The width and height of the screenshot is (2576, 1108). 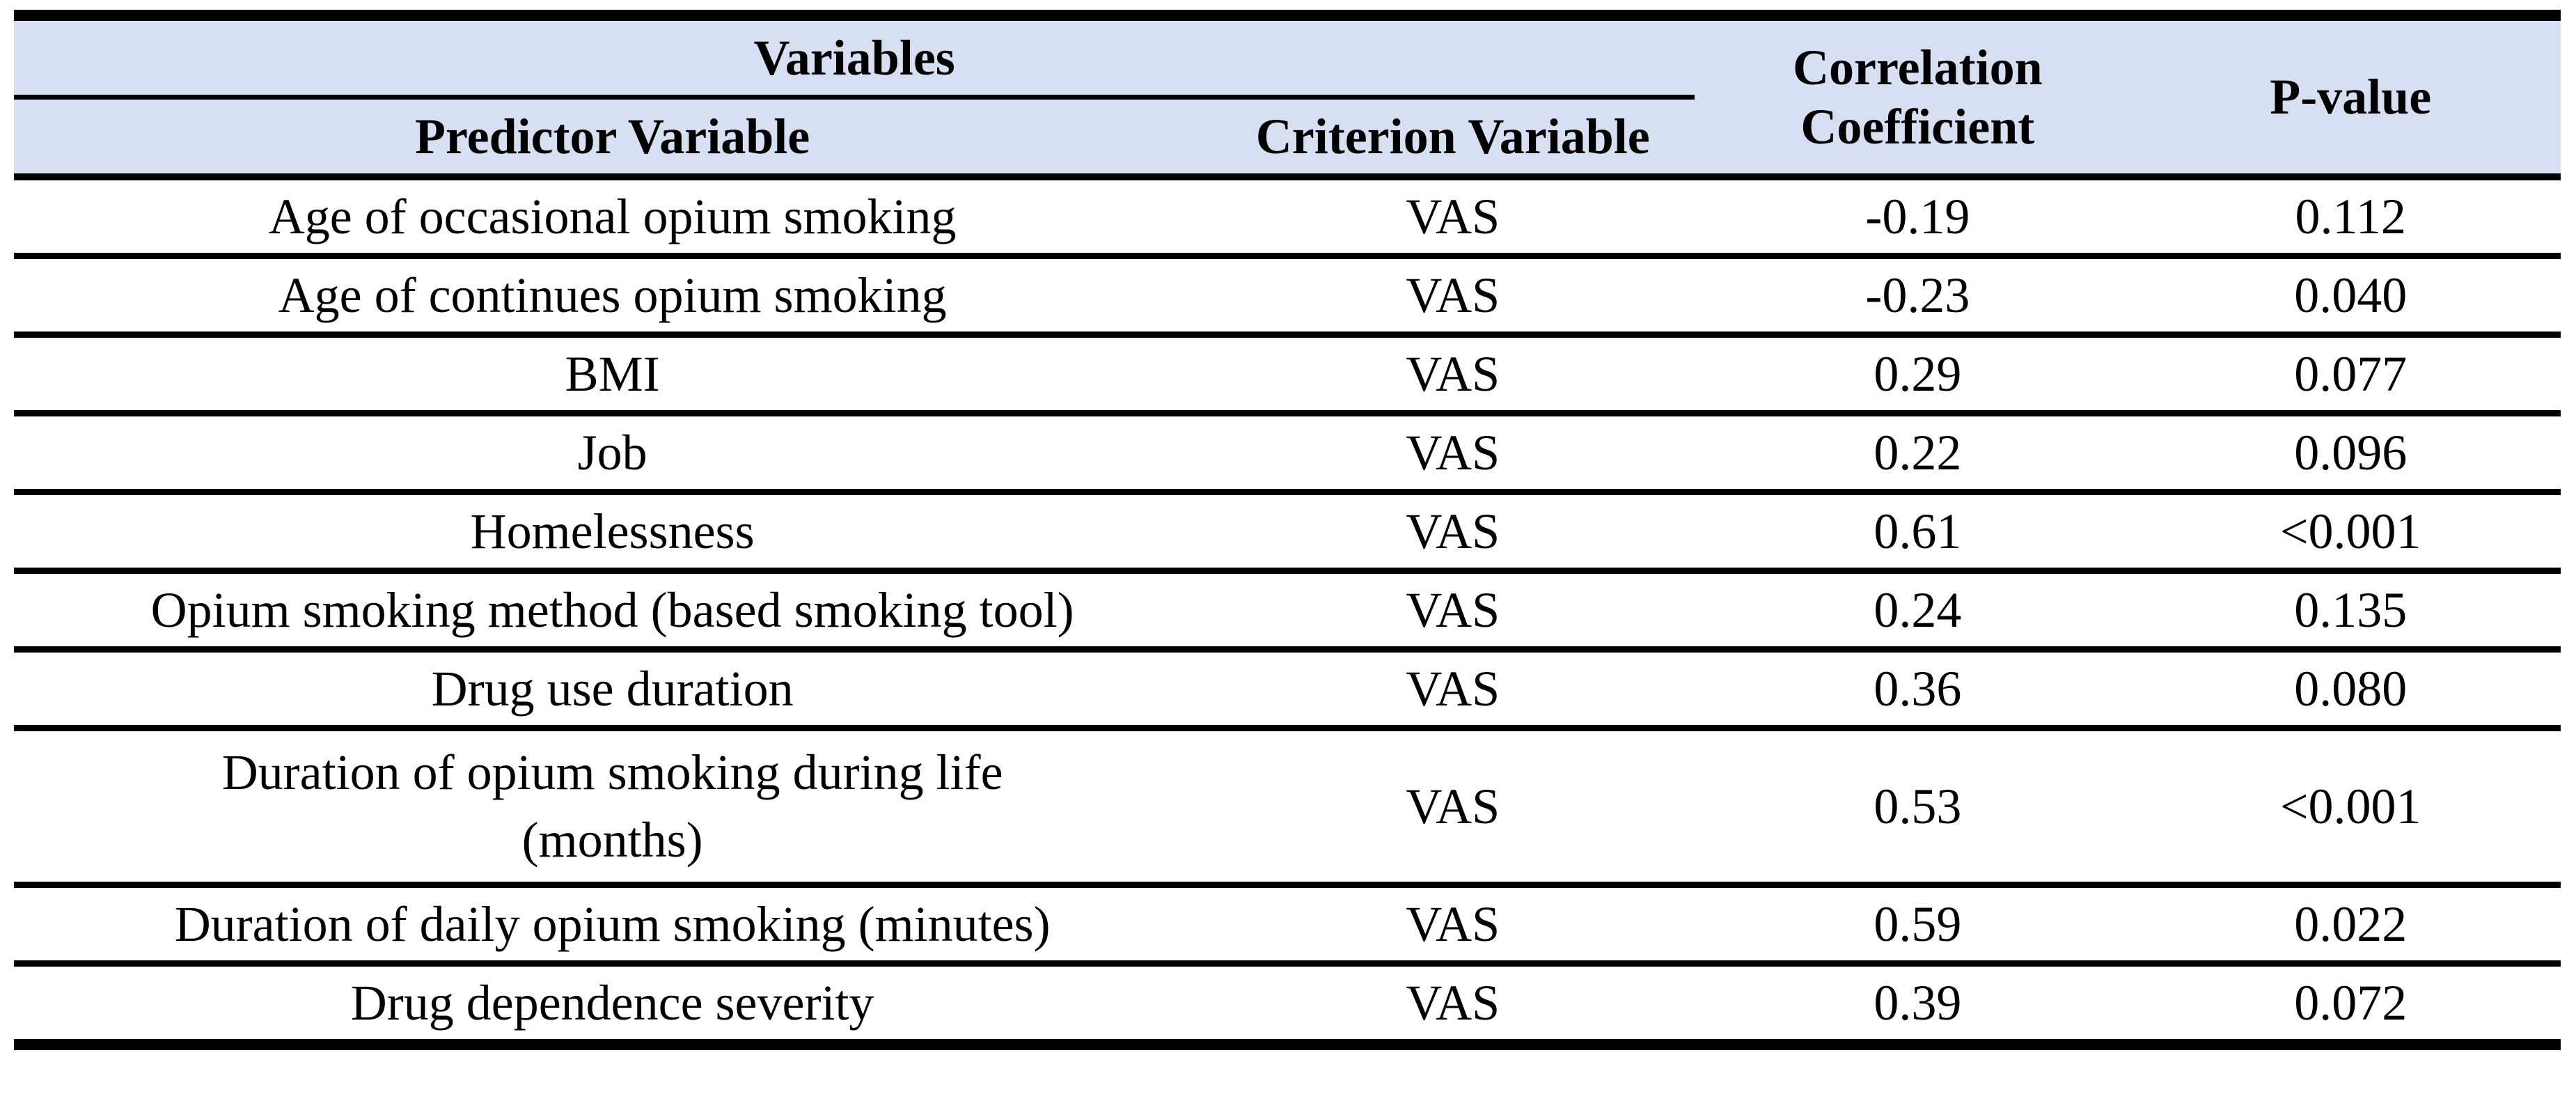 What do you see at coordinates (854, 57) in the screenshot?
I see `header-variables-group: Variables` at bounding box center [854, 57].